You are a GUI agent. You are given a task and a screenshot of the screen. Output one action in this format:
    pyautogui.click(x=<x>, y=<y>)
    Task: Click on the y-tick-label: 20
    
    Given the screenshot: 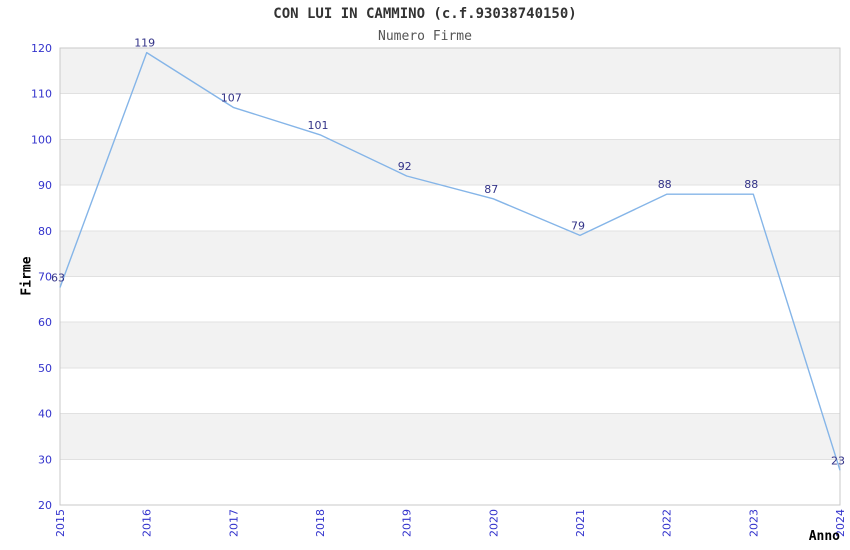 What is the action you would take?
    pyautogui.click(x=45, y=505)
    